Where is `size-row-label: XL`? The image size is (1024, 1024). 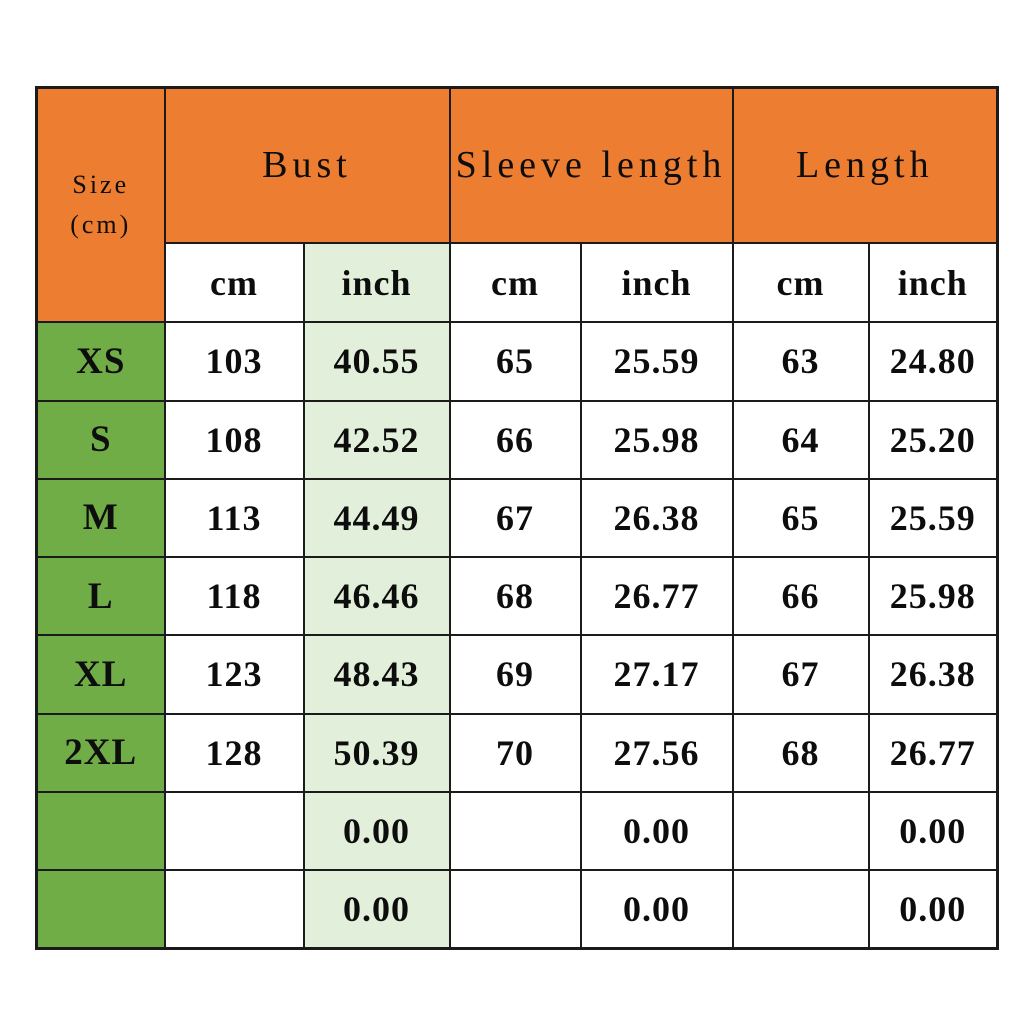
size-row-label: XL is located at coordinates (100, 674).